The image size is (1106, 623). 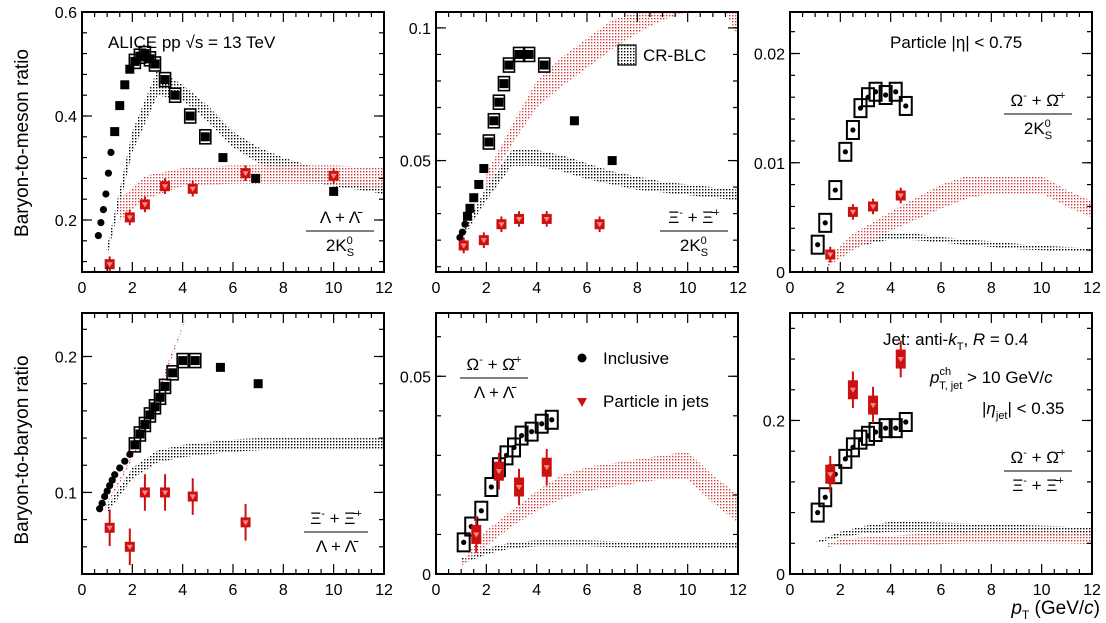 I want to click on chart-p5: 0 2 4 6 8 10 12 0 0.05, so click(x=573, y=455).